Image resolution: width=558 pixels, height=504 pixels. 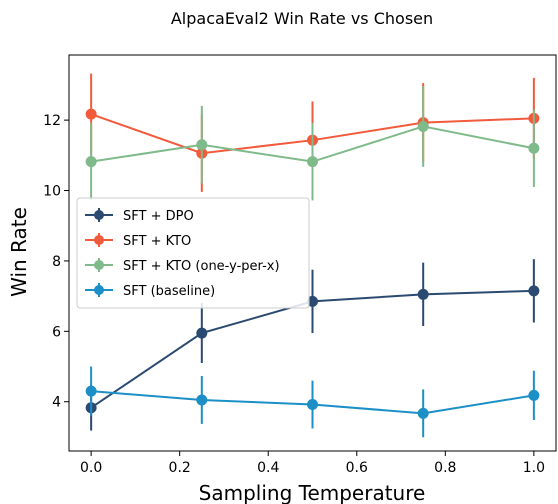 What do you see at coordinates (158, 216) in the screenshot?
I see `legend-label: SFT + DPO` at bounding box center [158, 216].